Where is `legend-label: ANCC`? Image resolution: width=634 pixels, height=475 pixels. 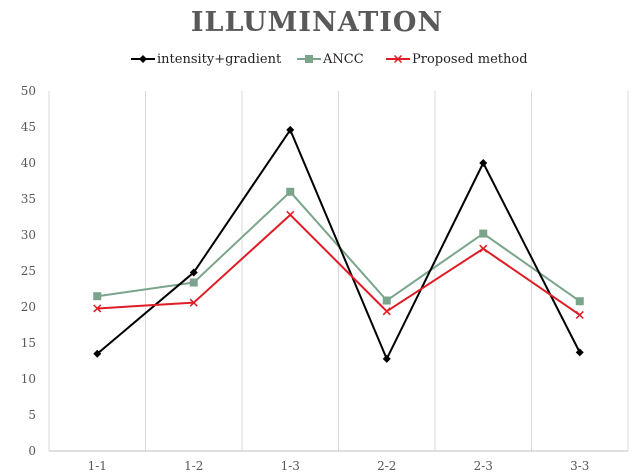 legend-label: ANCC is located at coordinates (343, 59).